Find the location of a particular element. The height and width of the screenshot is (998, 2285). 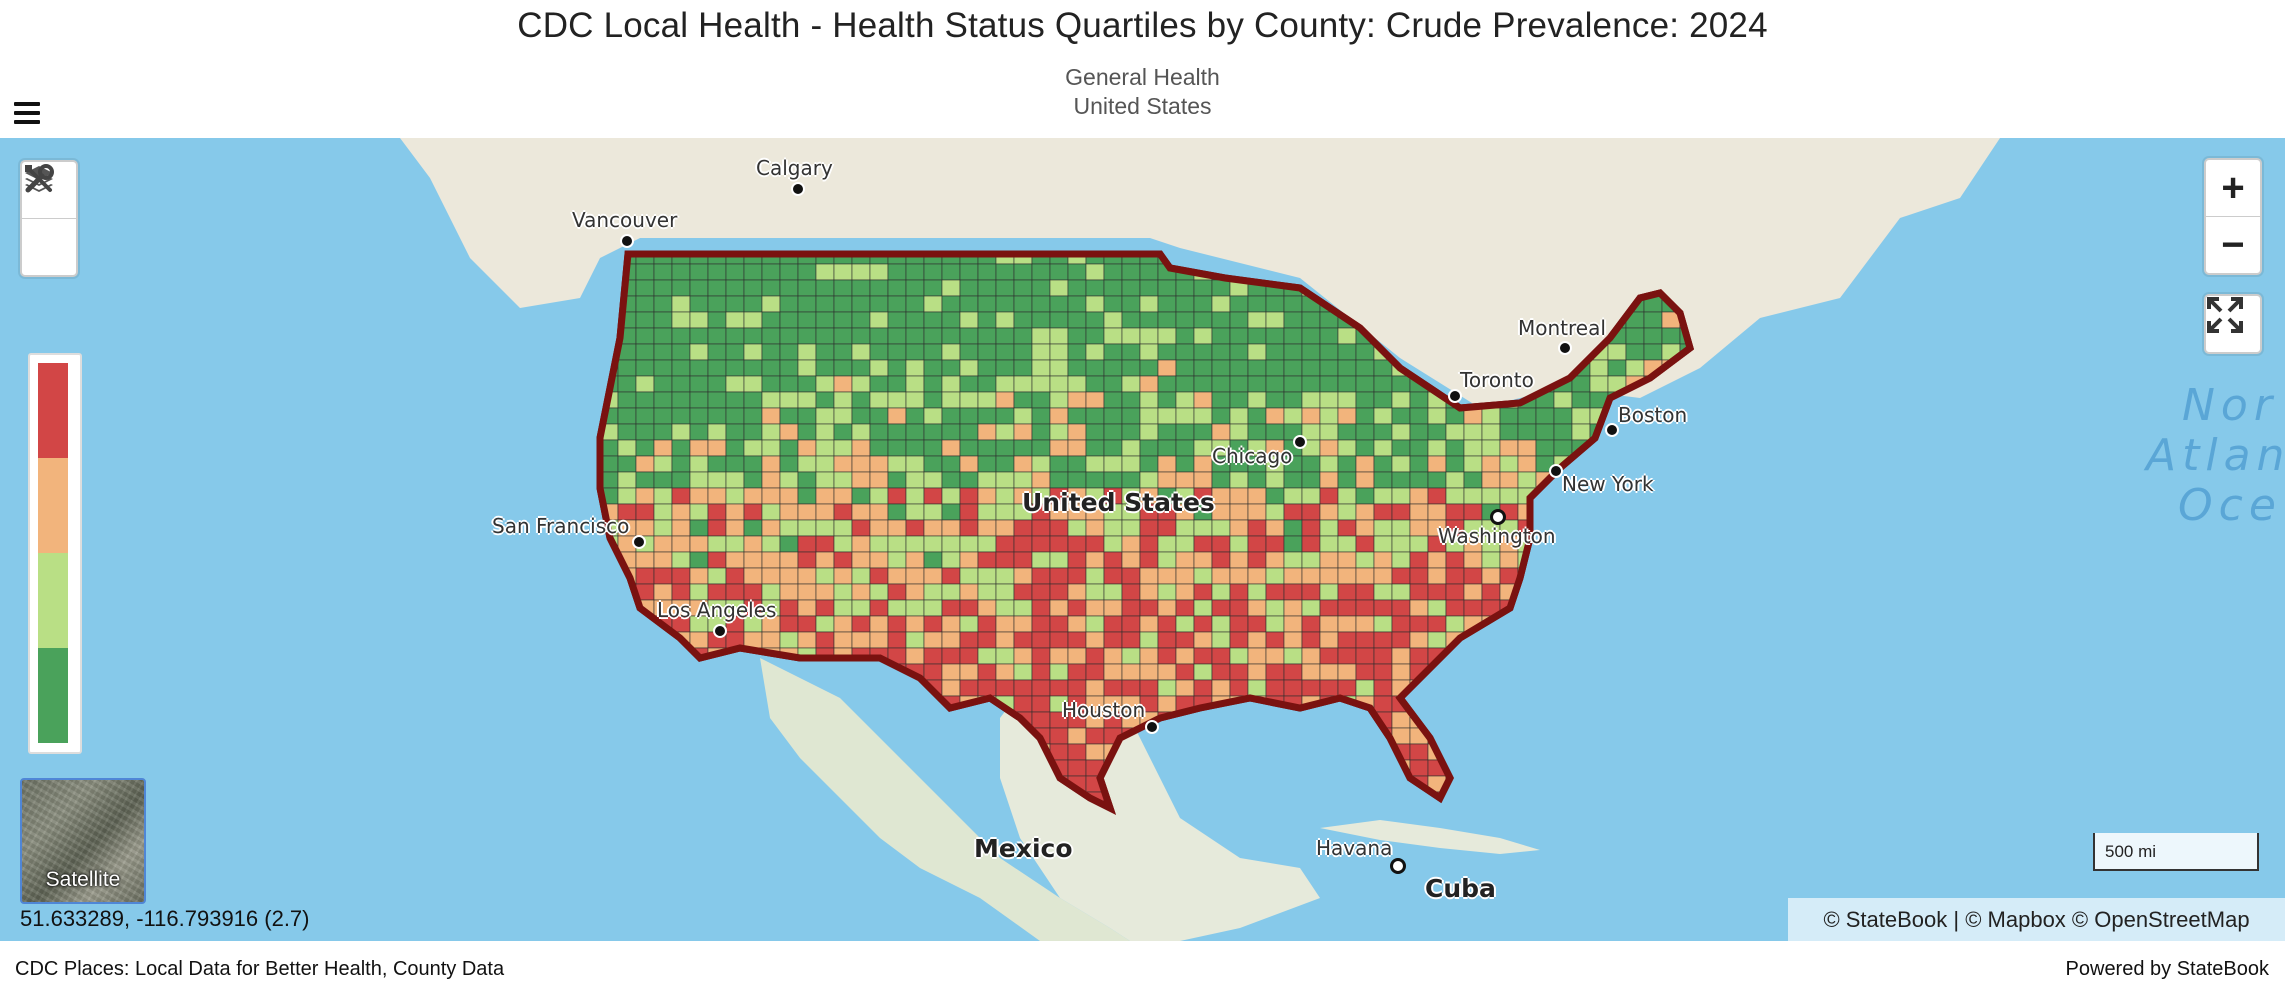

zoom-out-button: − is located at coordinates (2233, 244).